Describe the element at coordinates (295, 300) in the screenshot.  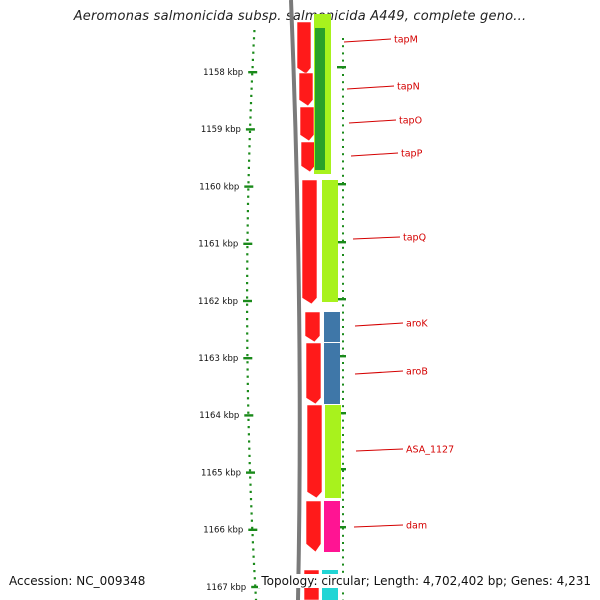
I see `backbone-line` at that location.